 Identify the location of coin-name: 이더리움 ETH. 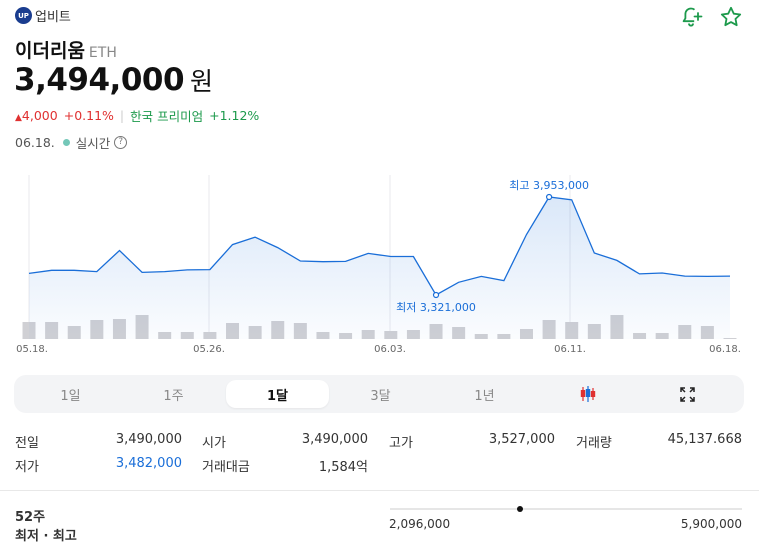
(66, 49).